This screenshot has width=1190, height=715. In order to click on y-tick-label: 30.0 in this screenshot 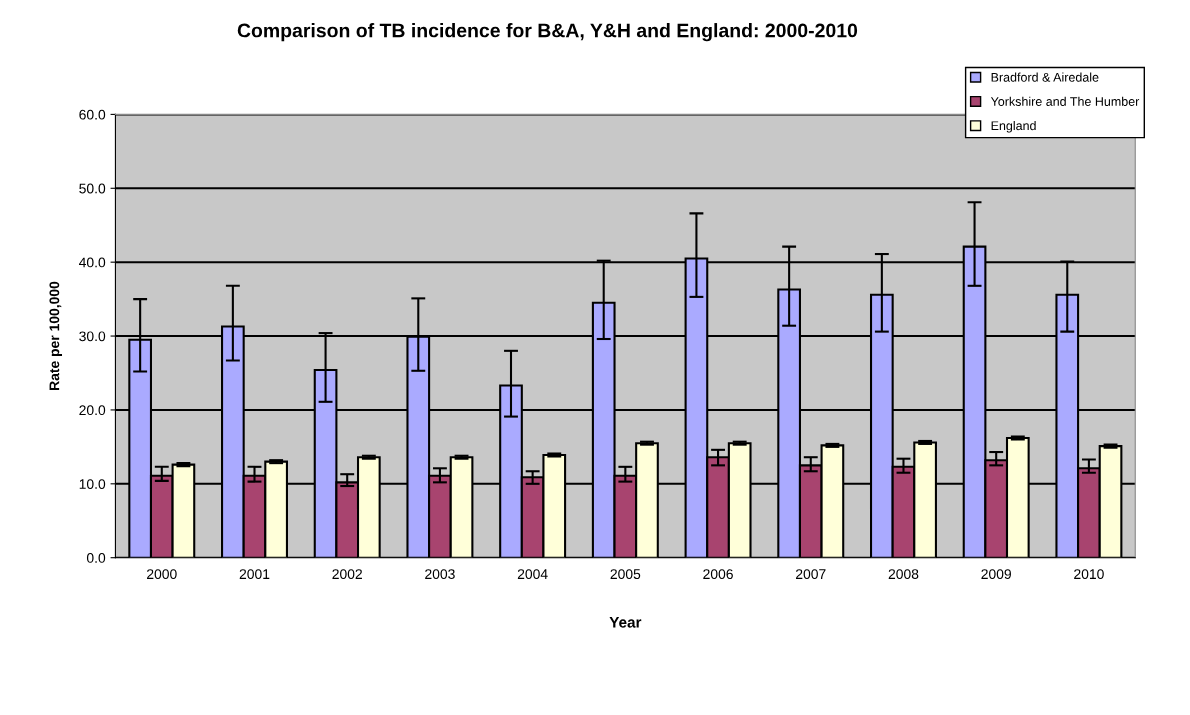, I will do `click(92, 336)`.